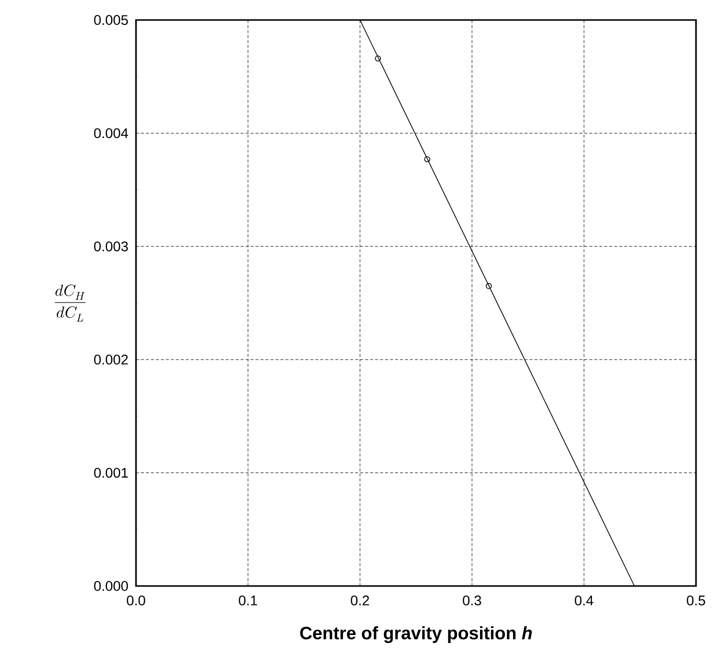 This screenshot has height=666, width=712. Describe the element at coordinates (111, 586) in the screenshot. I see `y-tick-label: 0.000` at that location.